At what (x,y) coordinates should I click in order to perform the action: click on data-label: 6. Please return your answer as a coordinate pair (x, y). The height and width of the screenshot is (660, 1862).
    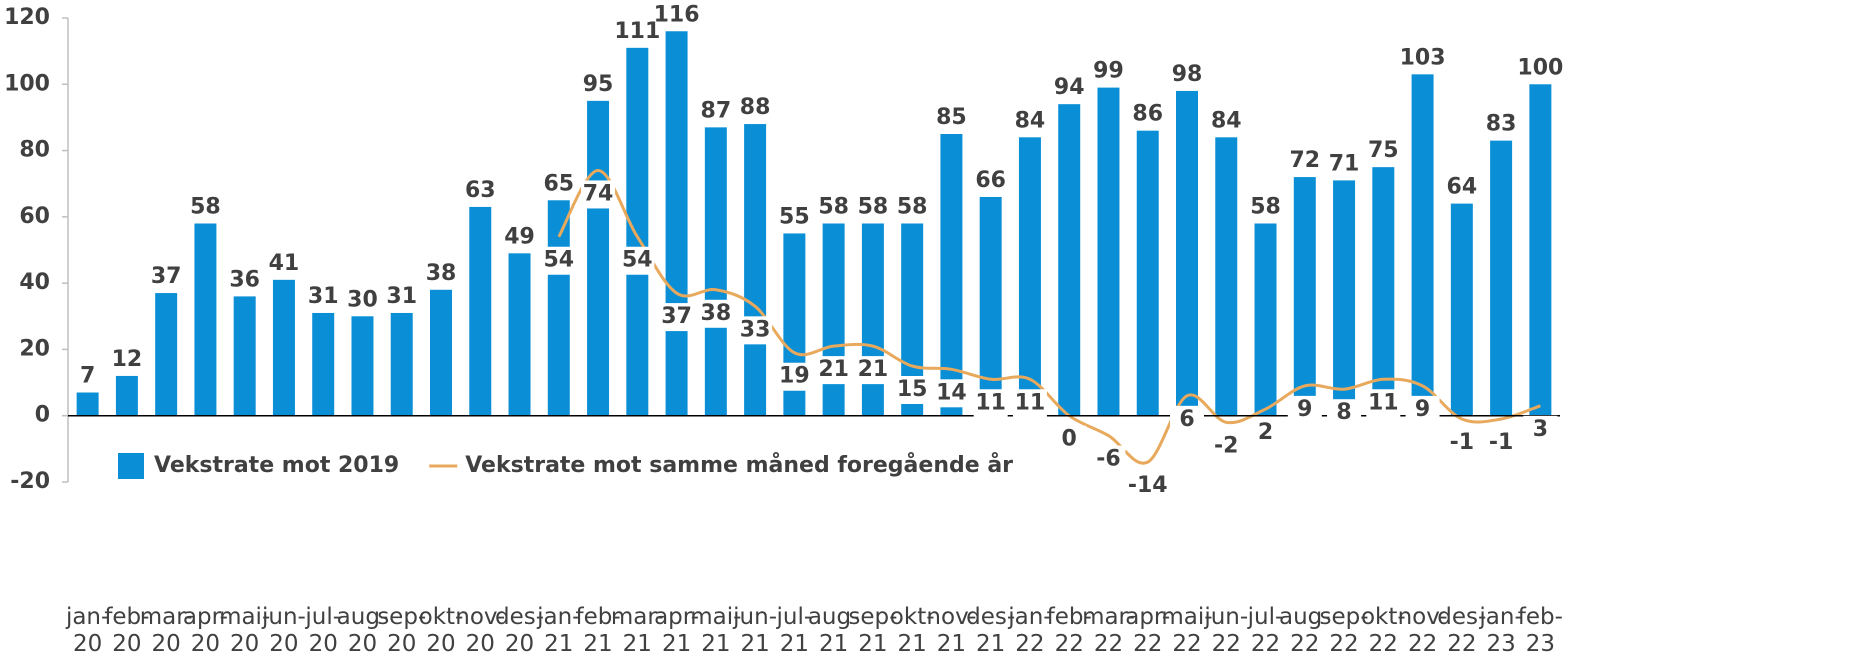
    Looking at the image, I should click on (1186, 419).